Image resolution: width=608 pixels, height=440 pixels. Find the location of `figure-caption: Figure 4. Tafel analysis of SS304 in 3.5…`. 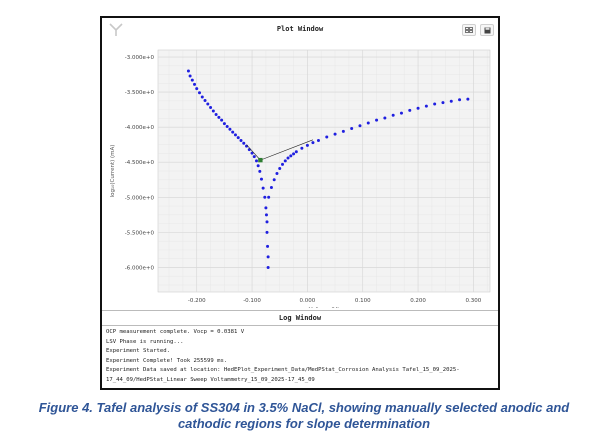

figure-caption: Figure 4. Tafel analysis of SS304 in 3.5… is located at coordinates (304, 416).